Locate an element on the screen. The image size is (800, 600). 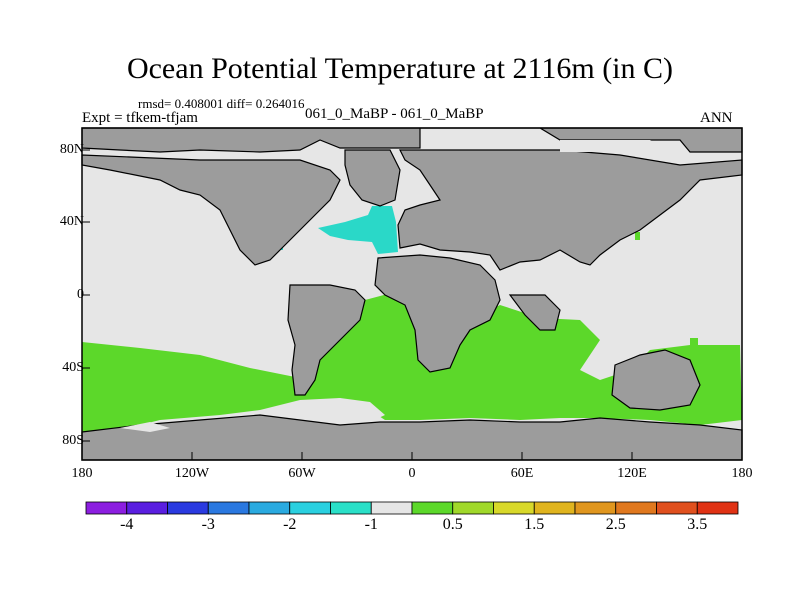
south-america is located at coordinates (326, 340).